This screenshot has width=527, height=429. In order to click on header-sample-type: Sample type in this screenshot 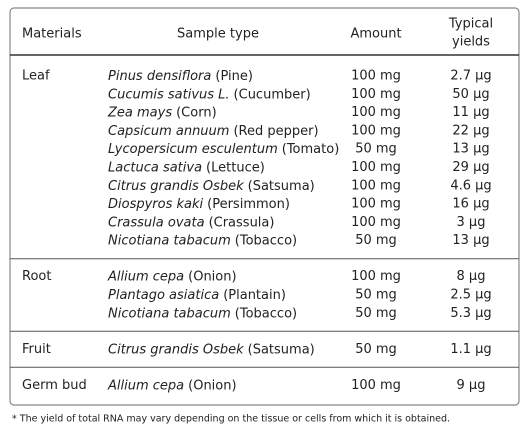, I will do `click(218, 34)`.